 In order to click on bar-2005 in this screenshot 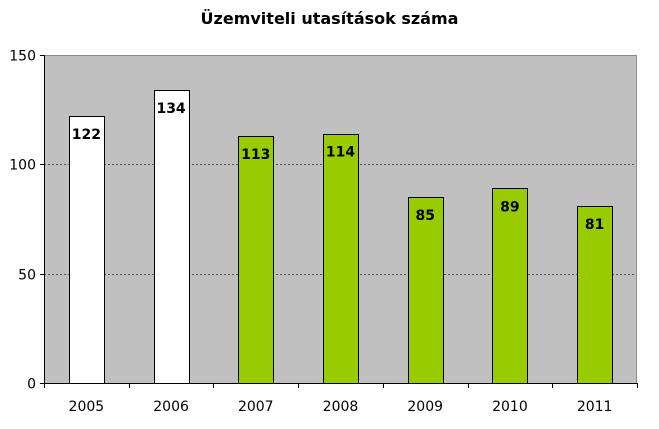, I will do `click(87, 250)`.